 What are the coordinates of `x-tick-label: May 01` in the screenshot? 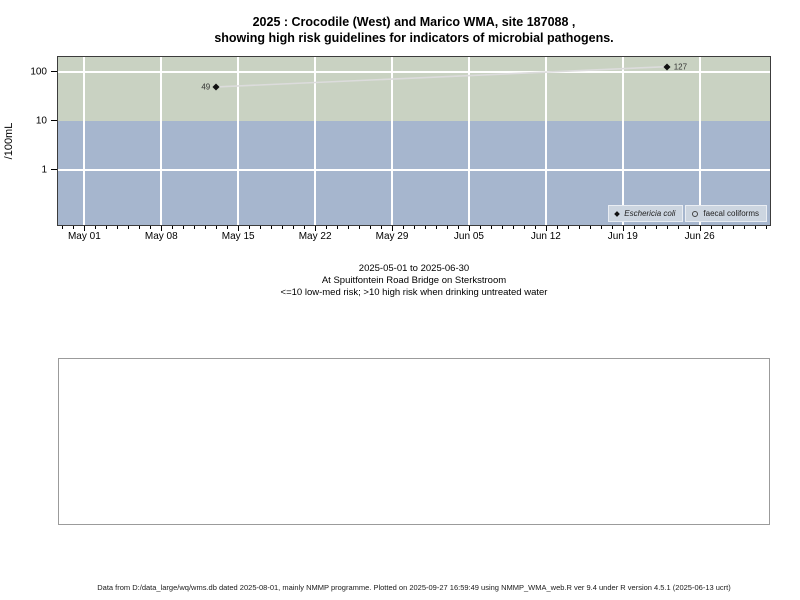 It's located at (84, 236).